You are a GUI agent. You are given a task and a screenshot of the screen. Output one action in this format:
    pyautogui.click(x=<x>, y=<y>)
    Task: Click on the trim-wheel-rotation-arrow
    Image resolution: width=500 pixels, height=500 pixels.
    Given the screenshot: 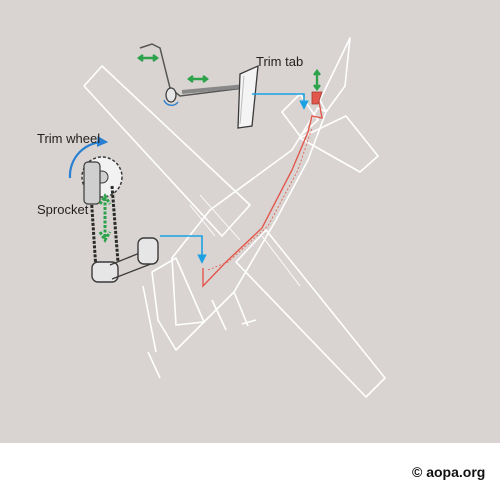 What is the action you would take?
    pyautogui.click(x=88, y=157)
    